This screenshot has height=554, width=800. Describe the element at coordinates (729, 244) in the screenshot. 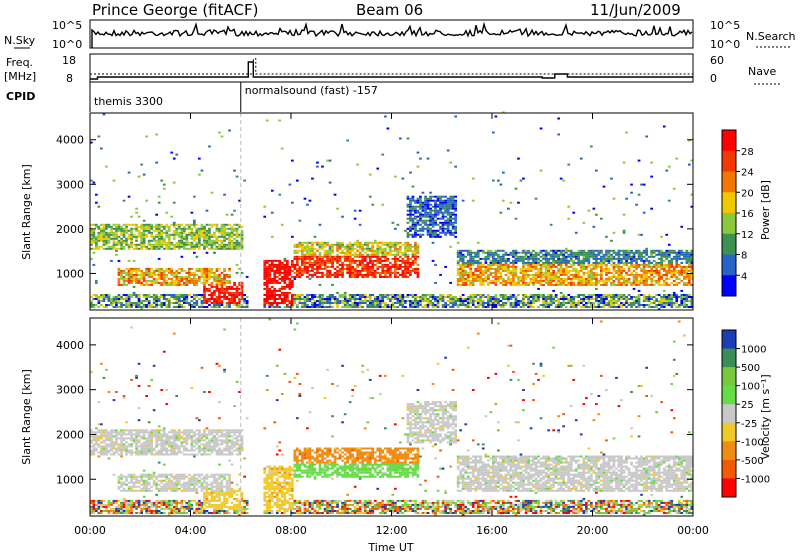

I see `colorbar-swatch` at that location.